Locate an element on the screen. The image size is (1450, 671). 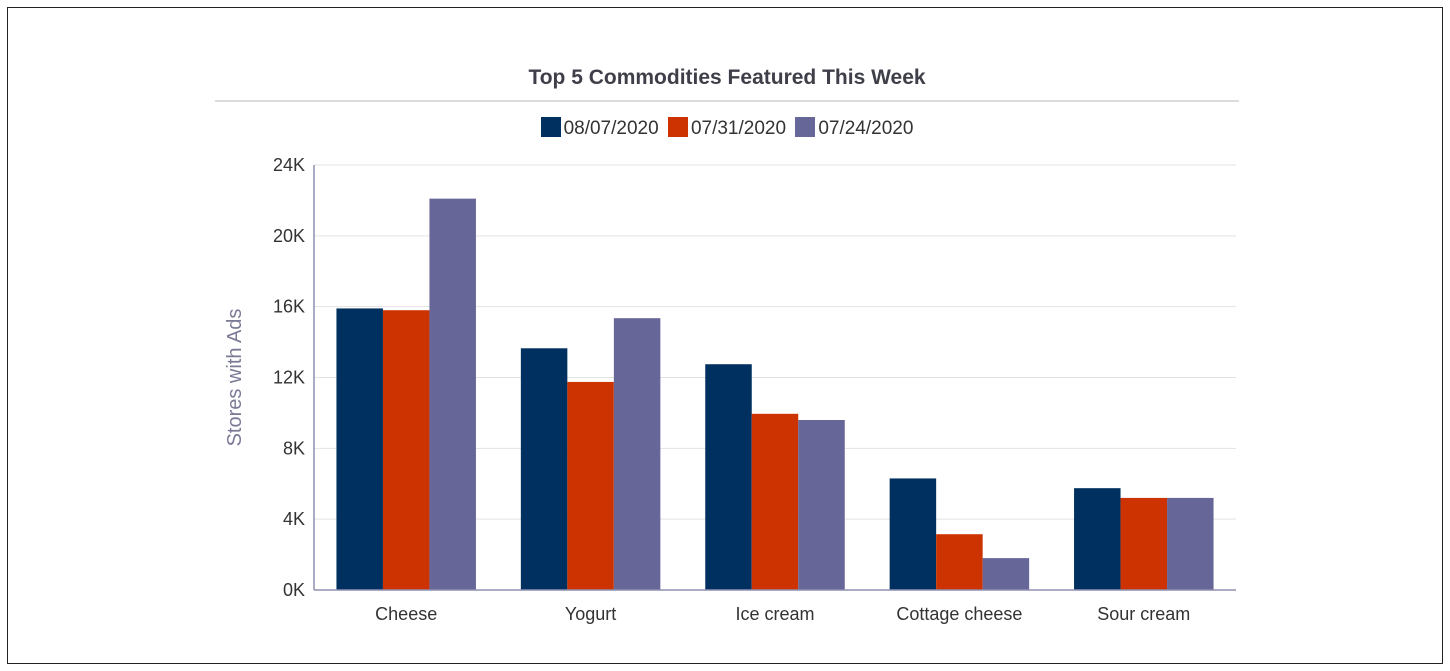
x-tick-label: Sour cream is located at coordinates (1143, 614).